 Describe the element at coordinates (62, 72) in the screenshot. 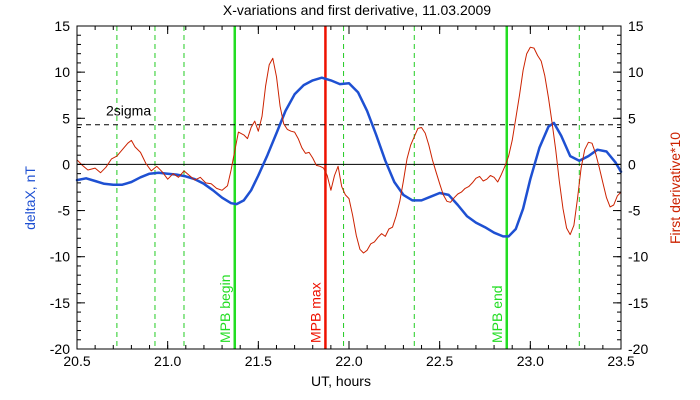

I see `y-tick-label-left: 10` at that location.